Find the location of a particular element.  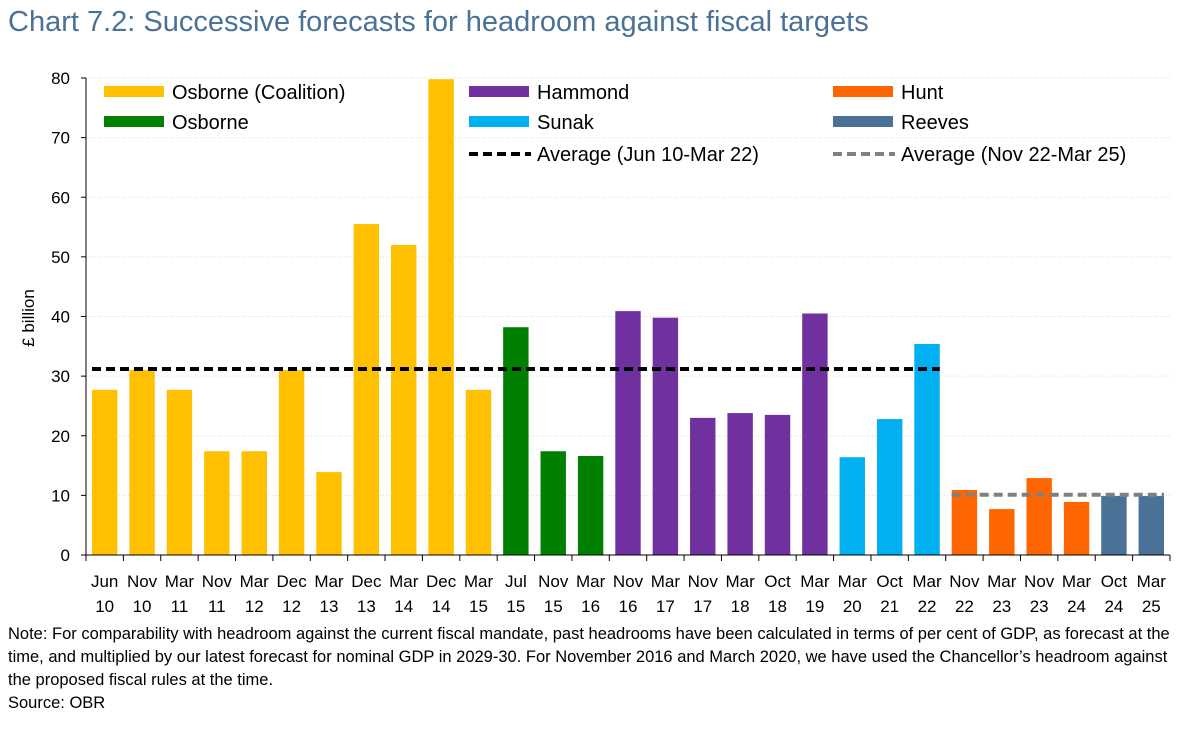

legend-label: Osborne (Coalition) is located at coordinates (258, 93).